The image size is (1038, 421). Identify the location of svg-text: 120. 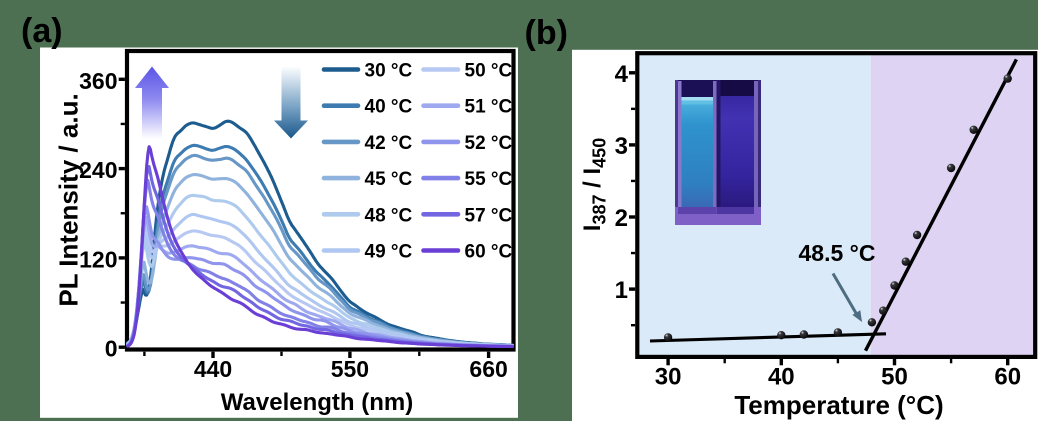
(98, 259).